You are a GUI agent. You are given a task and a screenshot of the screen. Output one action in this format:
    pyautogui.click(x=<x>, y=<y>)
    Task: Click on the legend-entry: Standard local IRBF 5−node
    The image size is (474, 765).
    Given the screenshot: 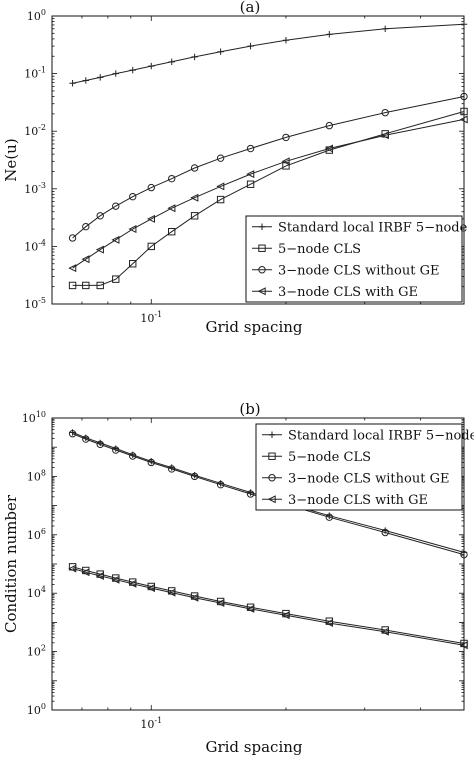 What is the action you would take?
    pyautogui.click(x=373, y=227)
    